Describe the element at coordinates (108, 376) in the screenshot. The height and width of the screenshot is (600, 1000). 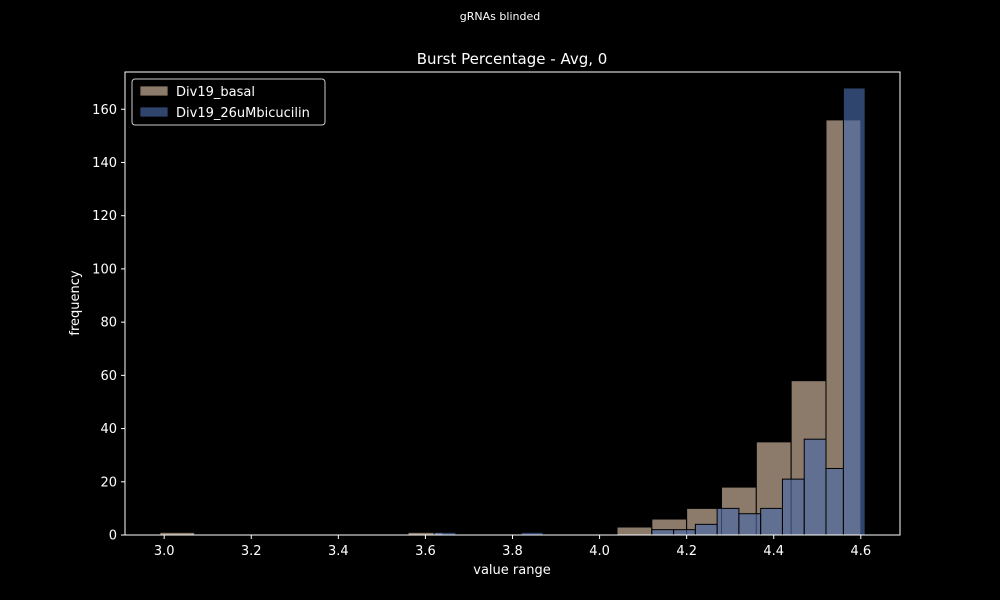
I see `y-tick-label: 60` at that location.